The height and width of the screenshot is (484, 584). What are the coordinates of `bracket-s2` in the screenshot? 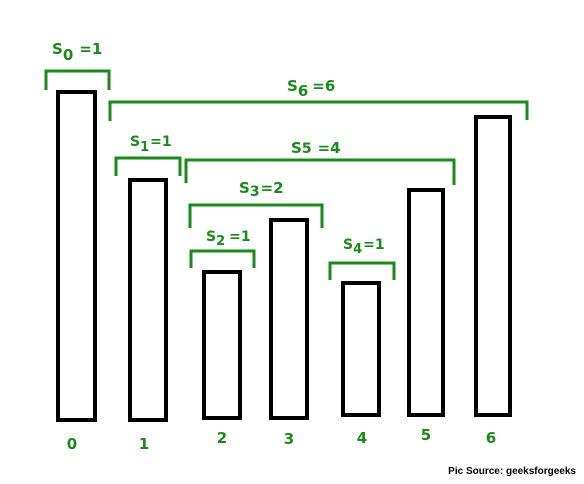 It's located at (222, 258).